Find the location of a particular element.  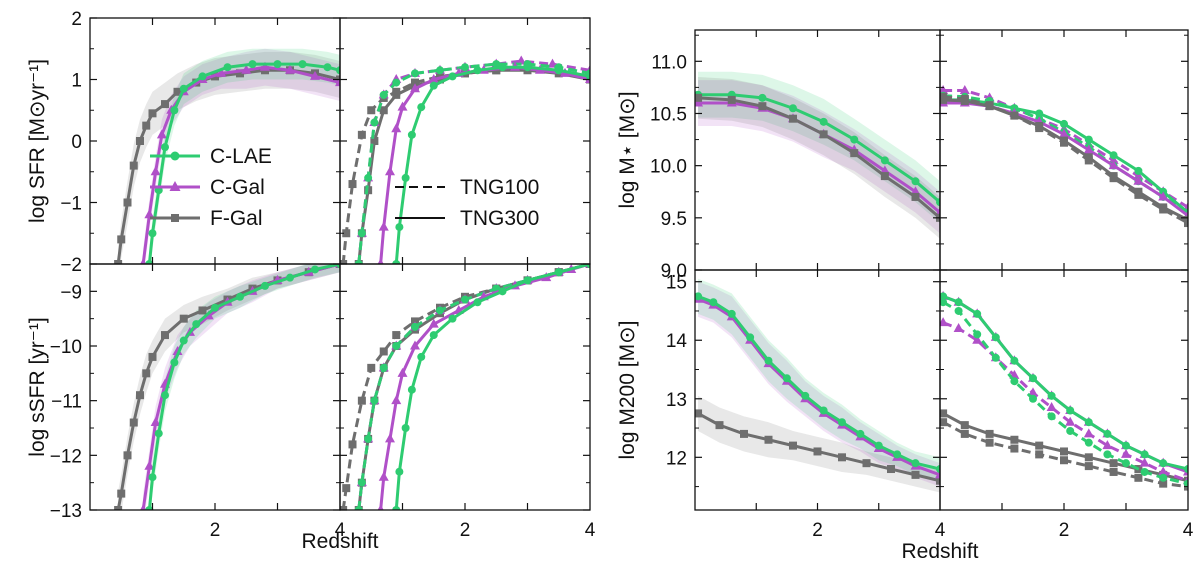

m200-panel-1-band-c-gal is located at coordinates (819, 384).